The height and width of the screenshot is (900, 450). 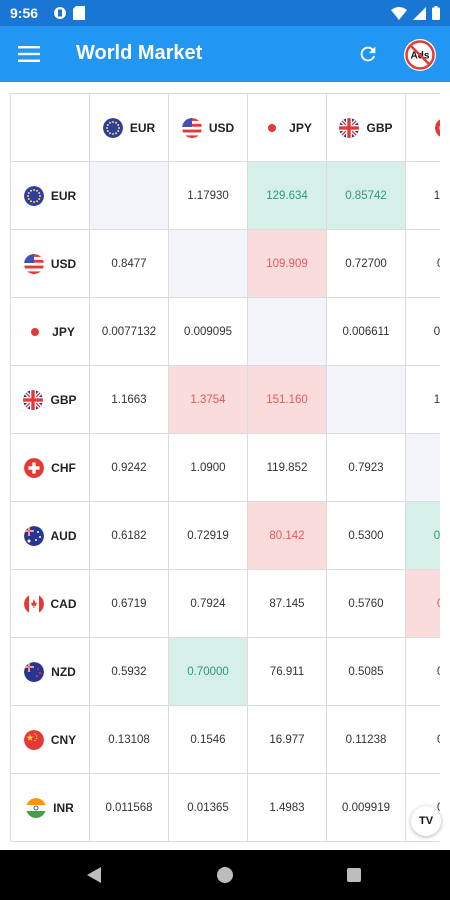 What do you see at coordinates (50, 468) in the screenshot?
I see `row-header-chf: CHF` at bounding box center [50, 468].